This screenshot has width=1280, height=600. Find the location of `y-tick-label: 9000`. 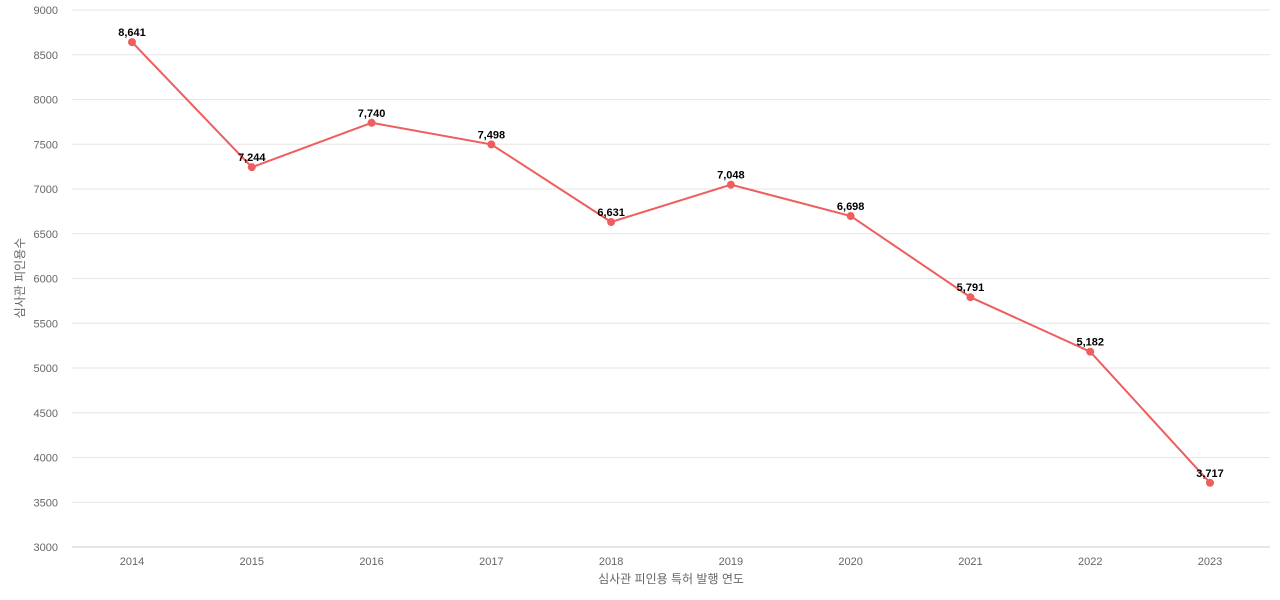

y-tick-label: 9000 is located at coordinates (46, 11).